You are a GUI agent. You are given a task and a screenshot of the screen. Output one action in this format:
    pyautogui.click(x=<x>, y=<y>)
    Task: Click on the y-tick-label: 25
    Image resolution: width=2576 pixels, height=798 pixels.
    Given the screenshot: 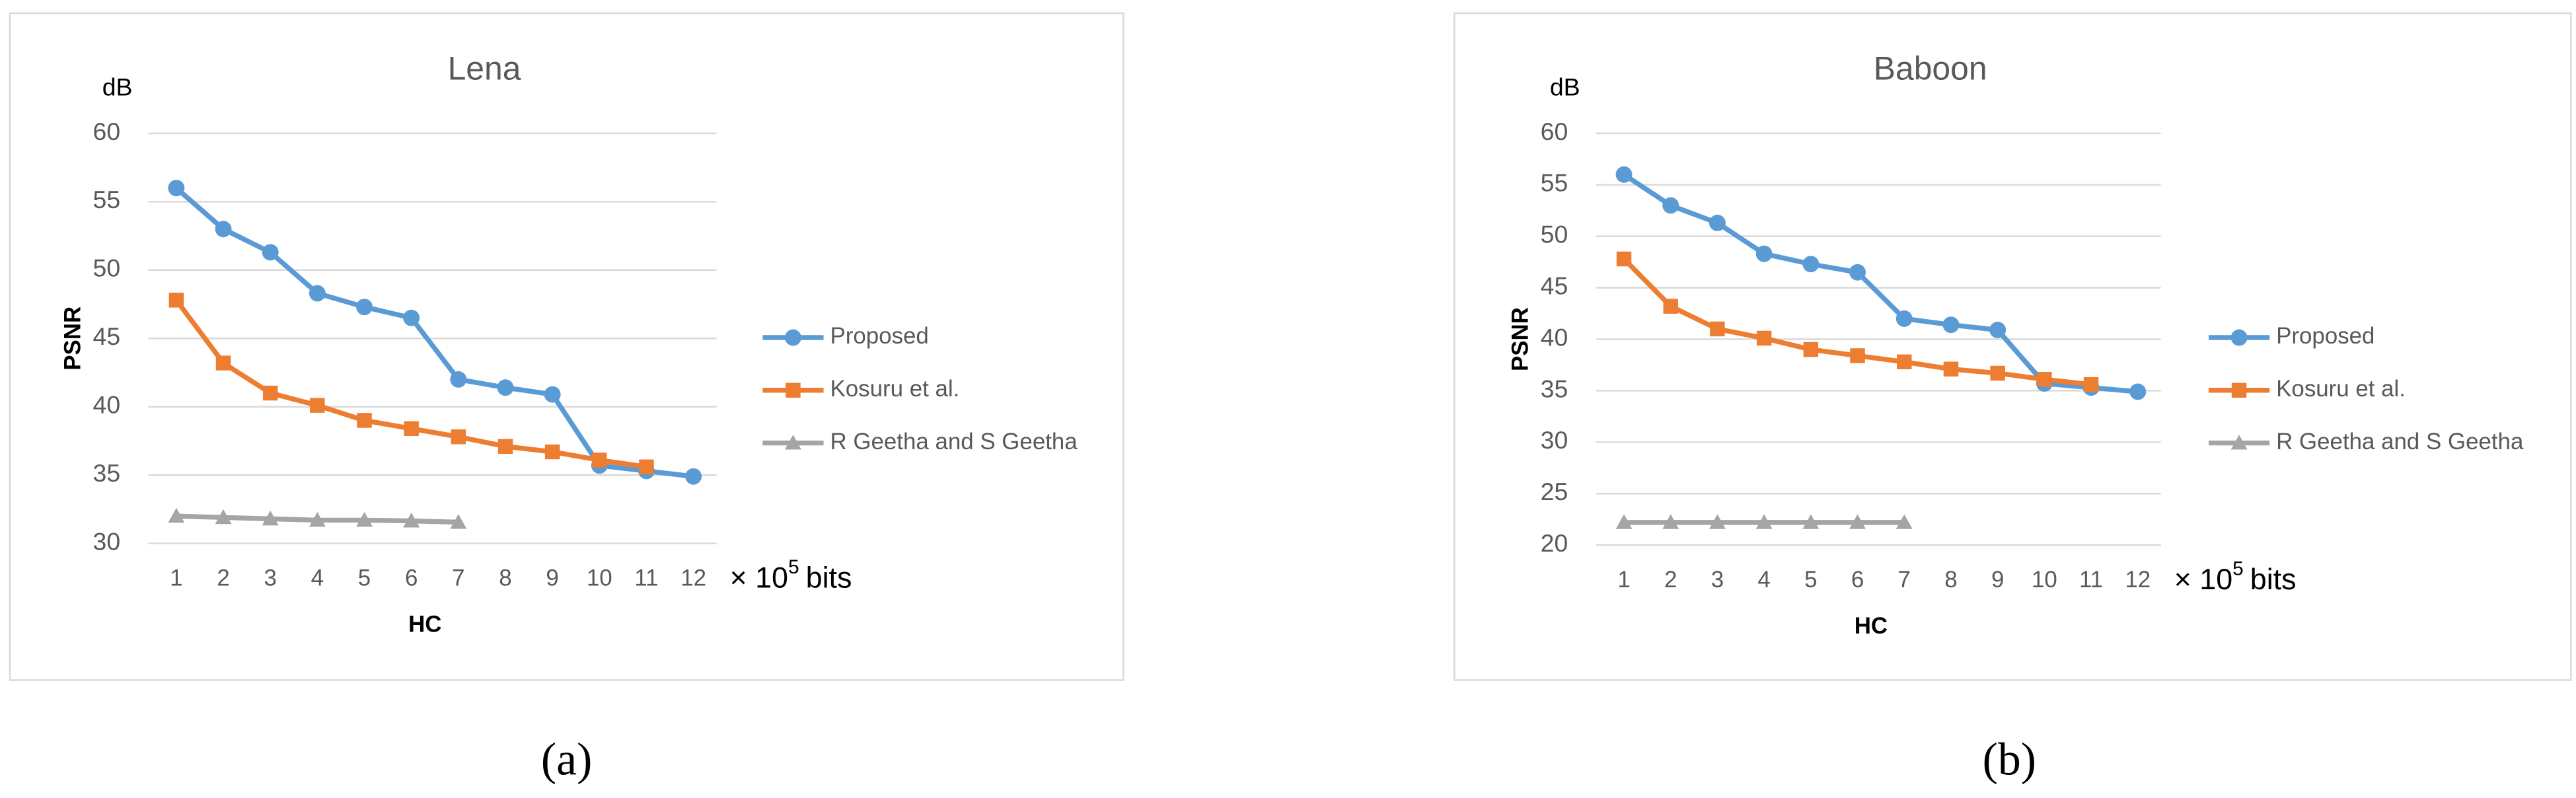 What is the action you would take?
    pyautogui.click(x=1555, y=491)
    